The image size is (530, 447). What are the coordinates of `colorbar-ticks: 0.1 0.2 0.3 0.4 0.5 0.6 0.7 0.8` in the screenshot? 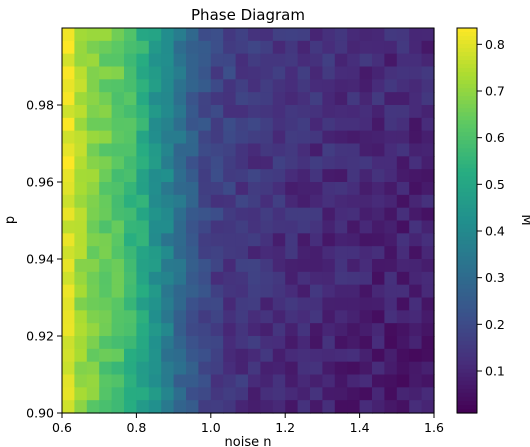 It's located at (491, 208).